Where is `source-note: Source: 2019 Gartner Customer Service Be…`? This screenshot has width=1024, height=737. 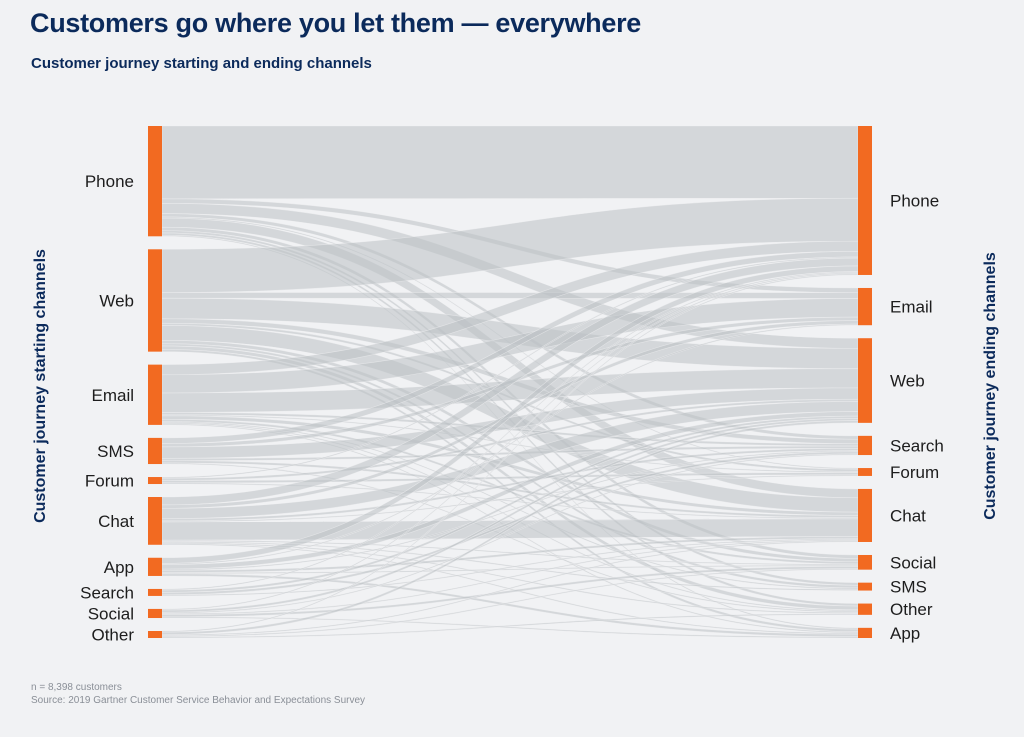
source-note: Source: 2019 Gartner Customer Service Be… is located at coordinates (198, 700).